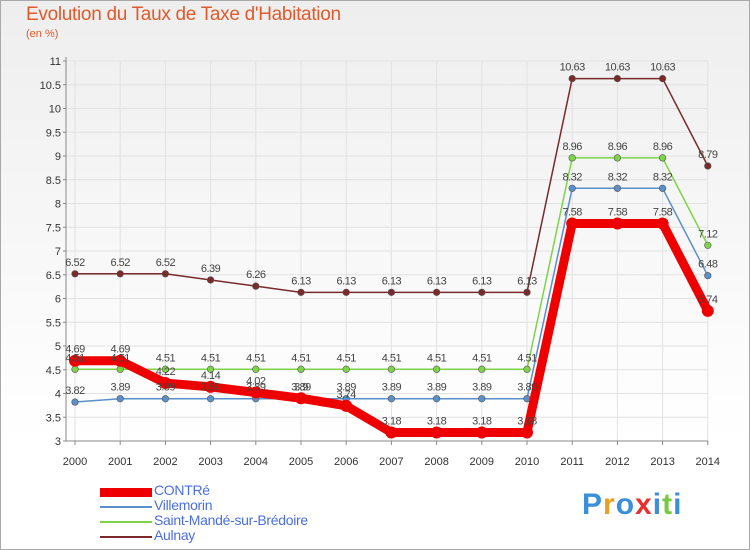 The image size is (750, 550). Describe the element at coordinates (75, 391) in the screenshot. I see `data-label: 3.82` at that location.